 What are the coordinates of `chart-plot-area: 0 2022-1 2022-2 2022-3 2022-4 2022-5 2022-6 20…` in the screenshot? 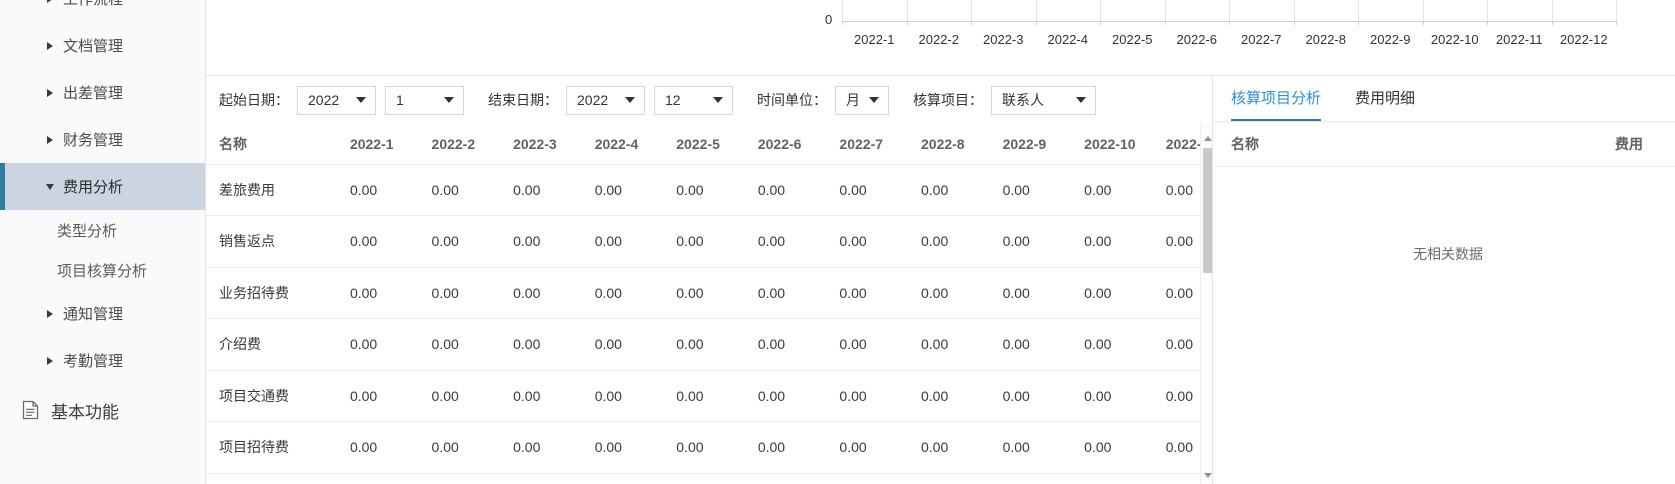 It's located at (940, 38).